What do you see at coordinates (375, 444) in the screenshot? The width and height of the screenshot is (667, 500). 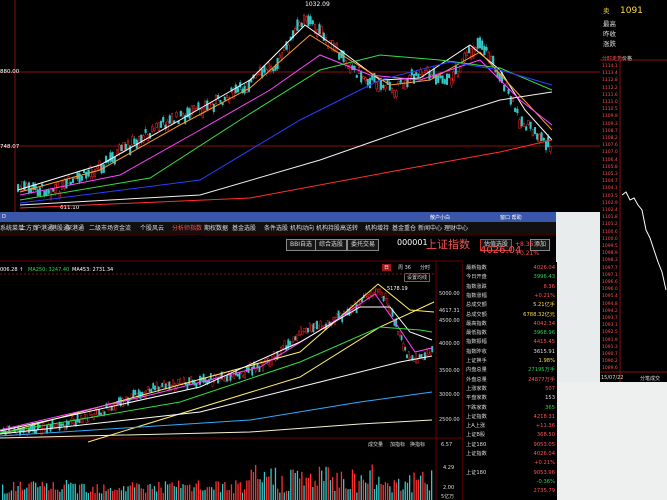 I see `vol-tab-volume: 成交量` at bounding box center [375, 444].